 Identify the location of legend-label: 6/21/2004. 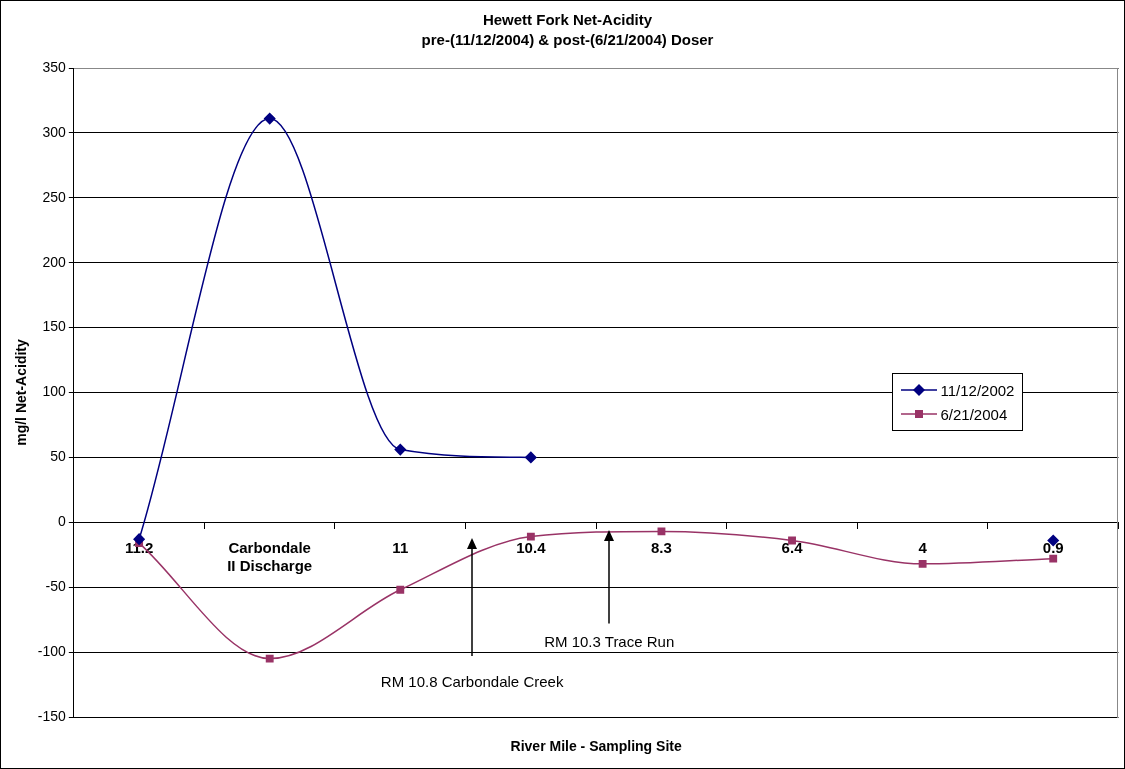
(974, 414).